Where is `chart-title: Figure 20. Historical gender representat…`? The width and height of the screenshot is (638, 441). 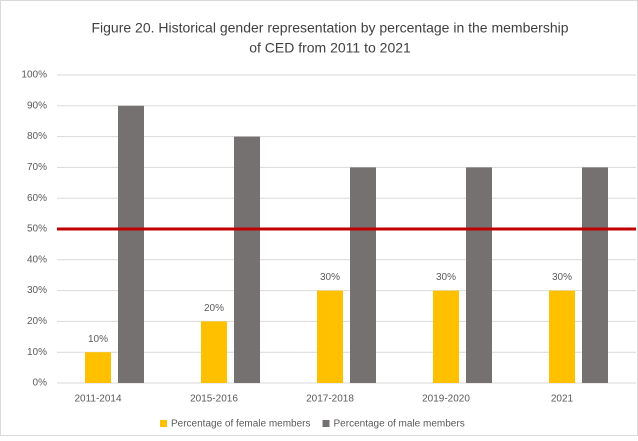
chart-title: Figure 20. Historical gender representat… is located at coordinates (329, 28).